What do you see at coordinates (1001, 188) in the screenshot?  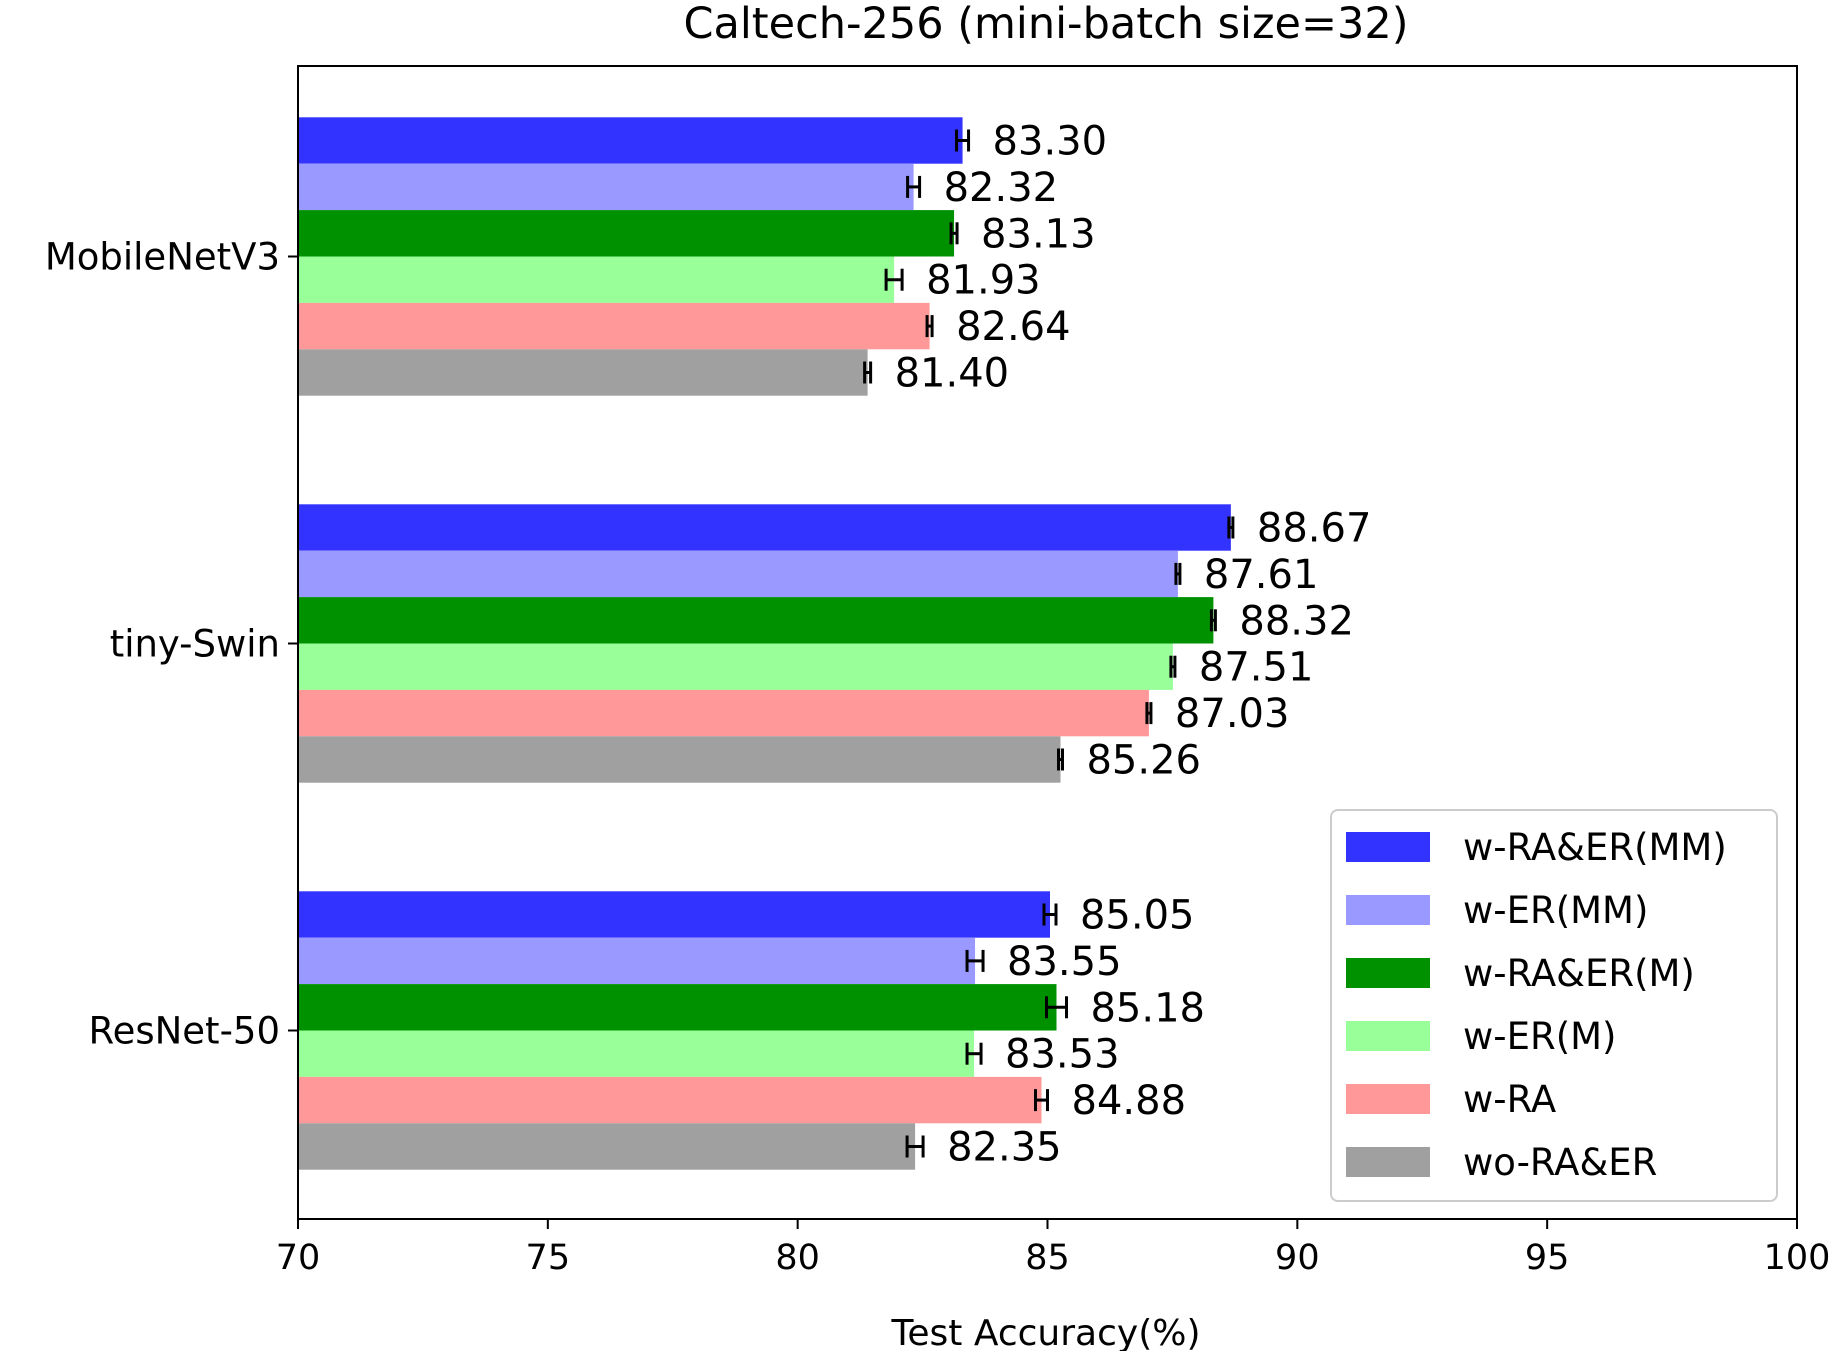 I see `data-label: 82.32` at bounding box center [1001, 188].